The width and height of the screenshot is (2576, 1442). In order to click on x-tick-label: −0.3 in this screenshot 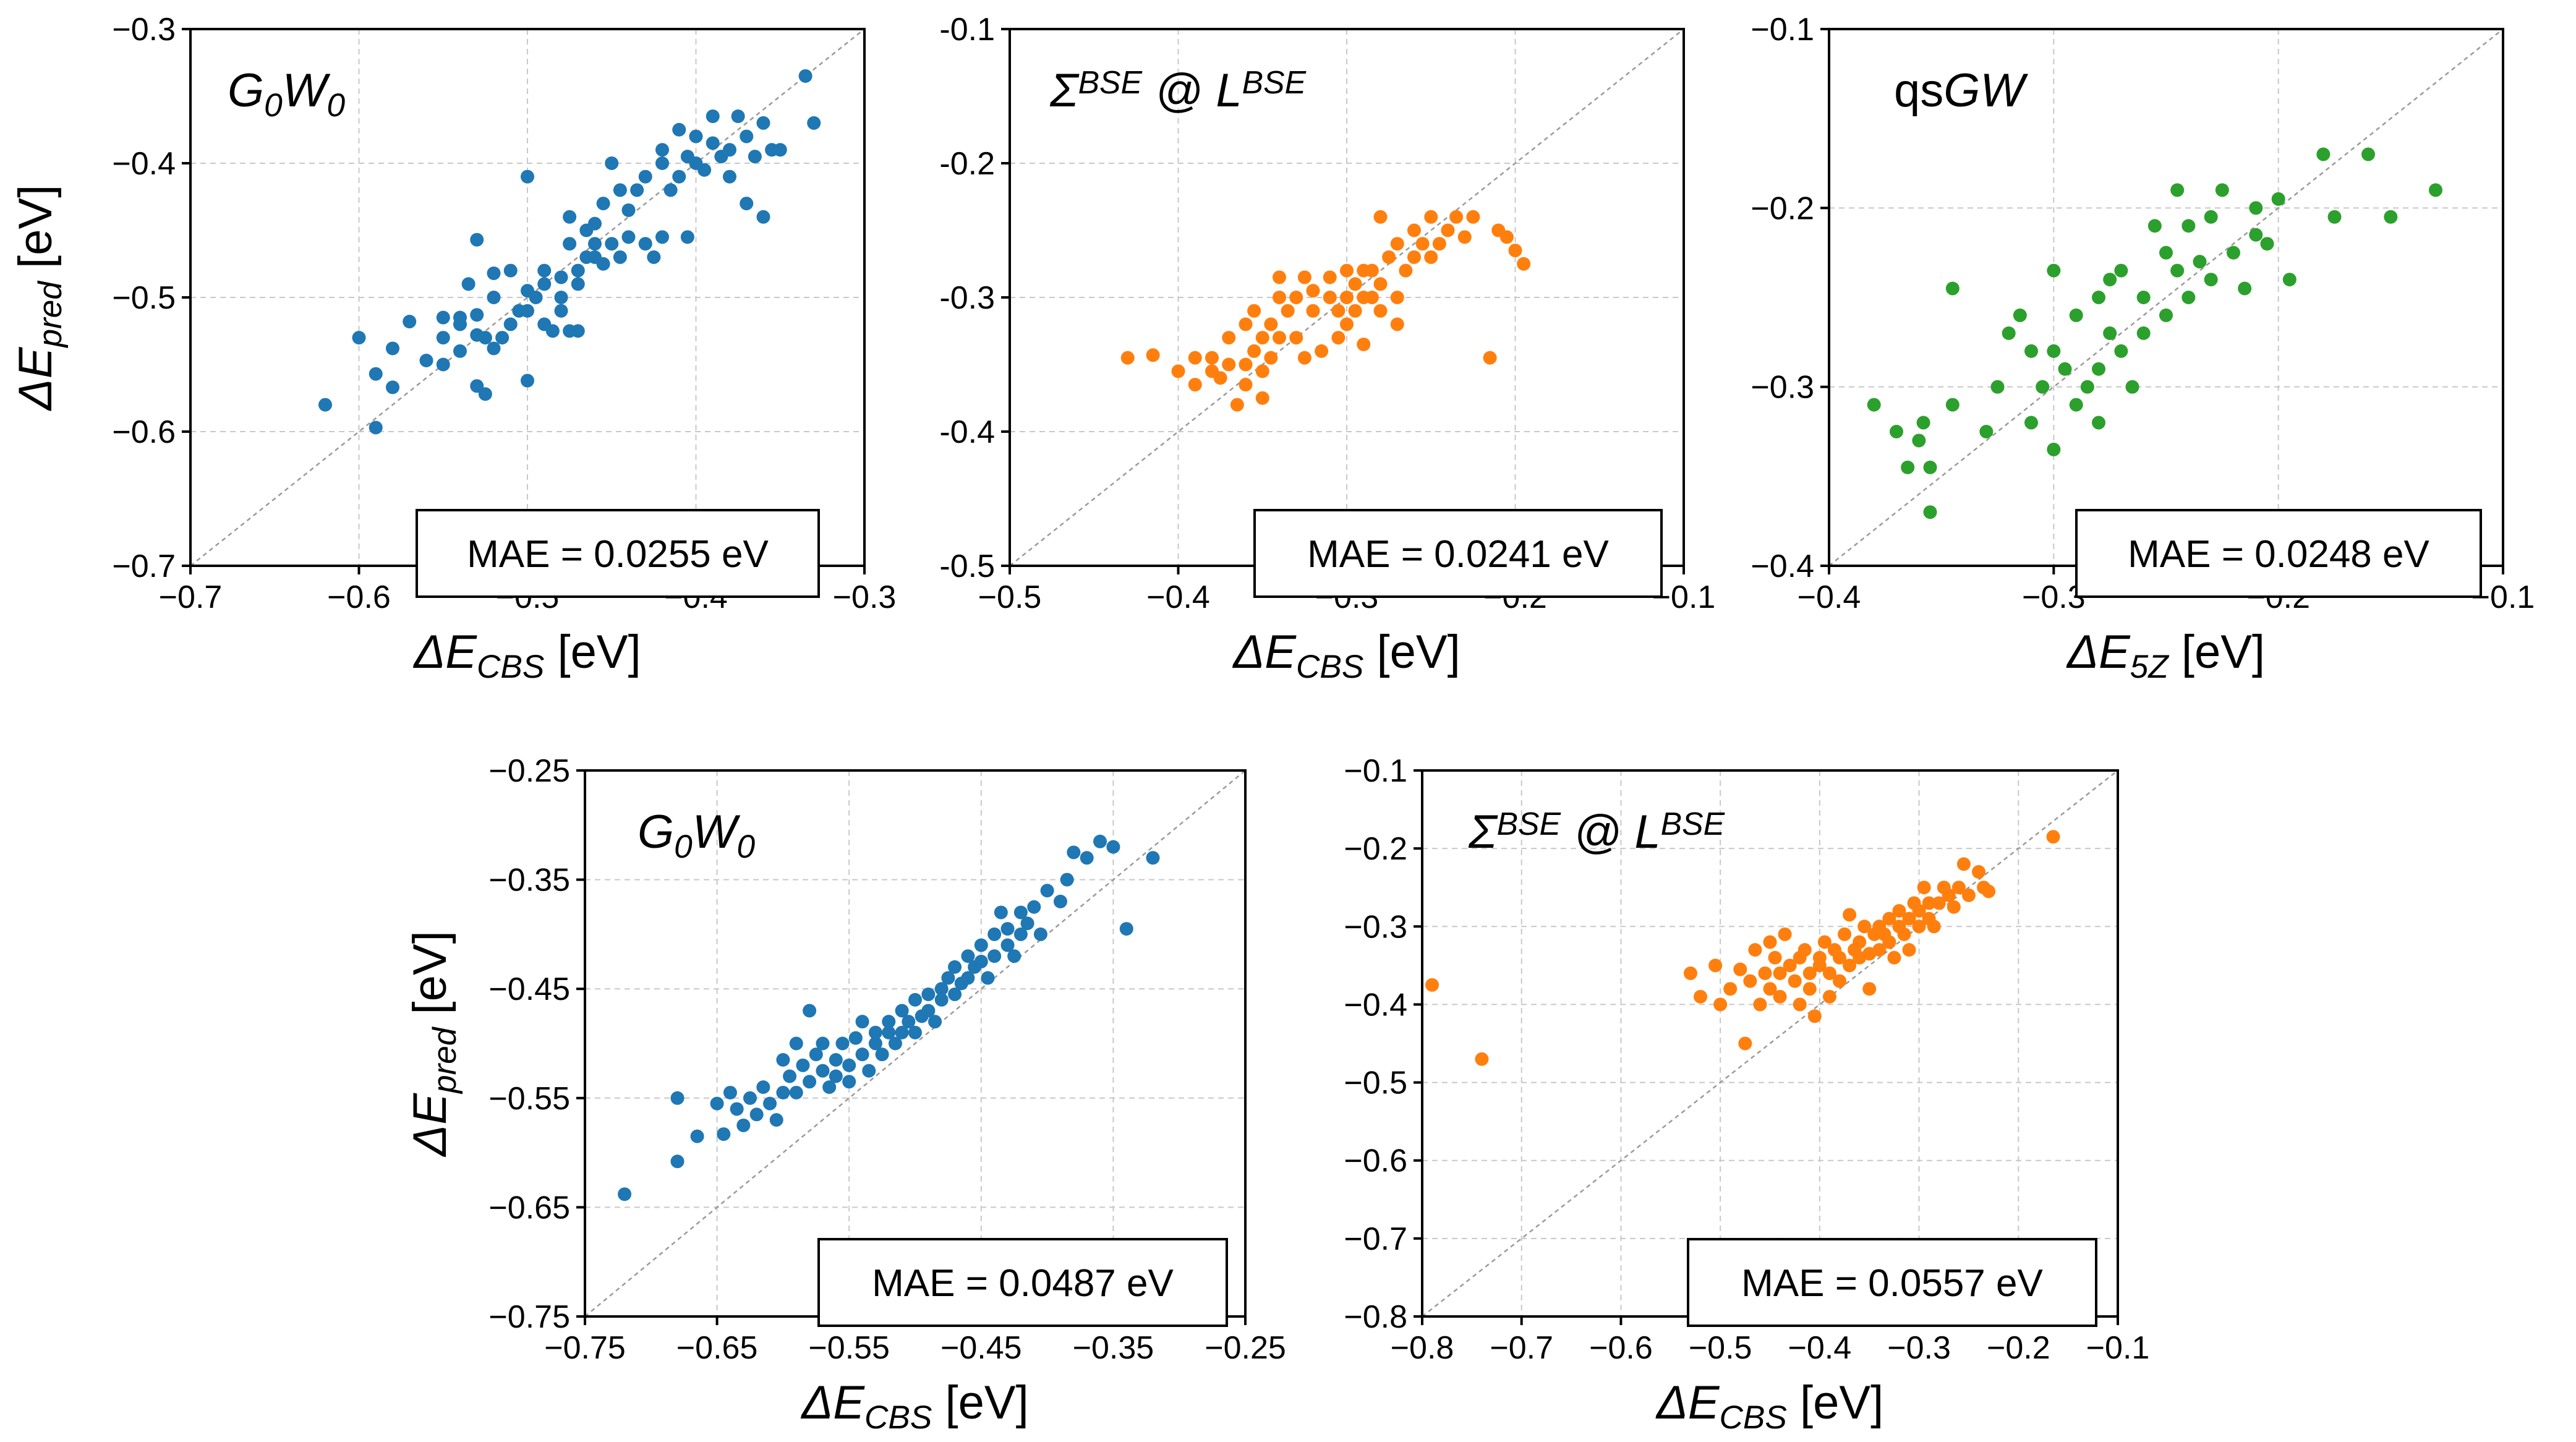, I will do `click(2054, 597)`.